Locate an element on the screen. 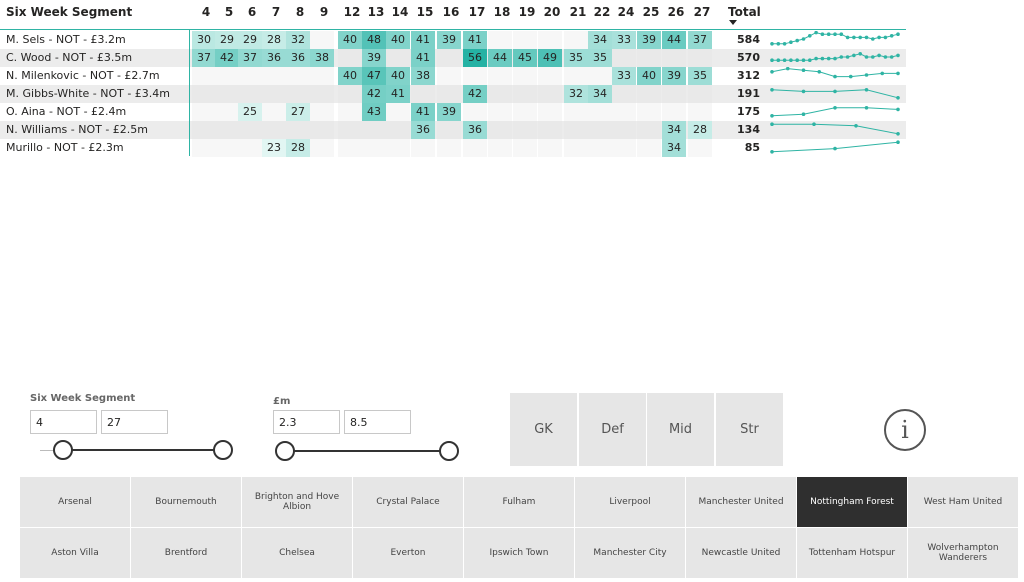 Image resolution: width=1024 pixels, height=582 pixels. matrix-row: Murillo - NOT - £2.3m 23 28 34 85 is located at coordinates (453, 148).